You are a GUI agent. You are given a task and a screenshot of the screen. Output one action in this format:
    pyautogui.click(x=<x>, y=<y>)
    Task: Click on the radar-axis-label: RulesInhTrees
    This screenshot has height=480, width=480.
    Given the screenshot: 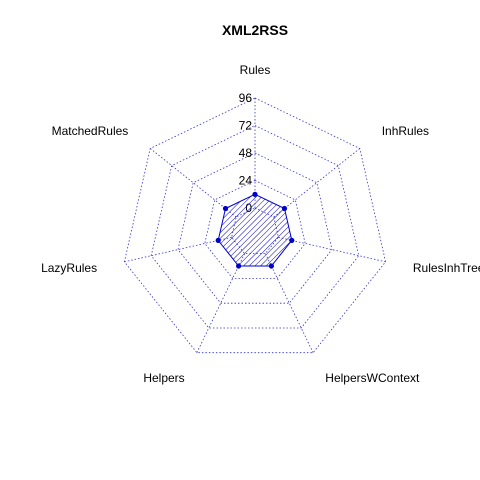 What is the action you would take?
    pyautogui.click(x=446, y=268)
    